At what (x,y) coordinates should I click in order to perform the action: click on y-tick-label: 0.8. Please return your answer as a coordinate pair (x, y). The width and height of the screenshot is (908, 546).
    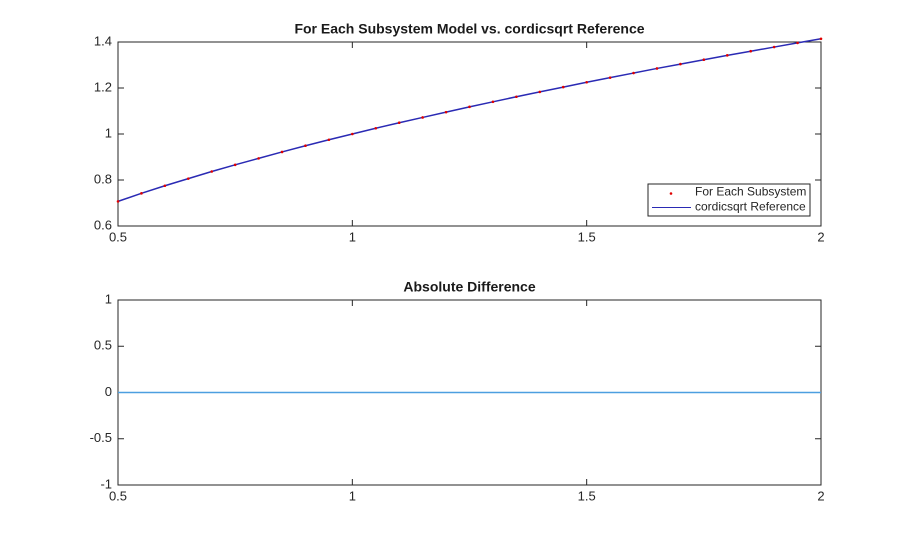
    Looking at the image, I should click on (103, 178).